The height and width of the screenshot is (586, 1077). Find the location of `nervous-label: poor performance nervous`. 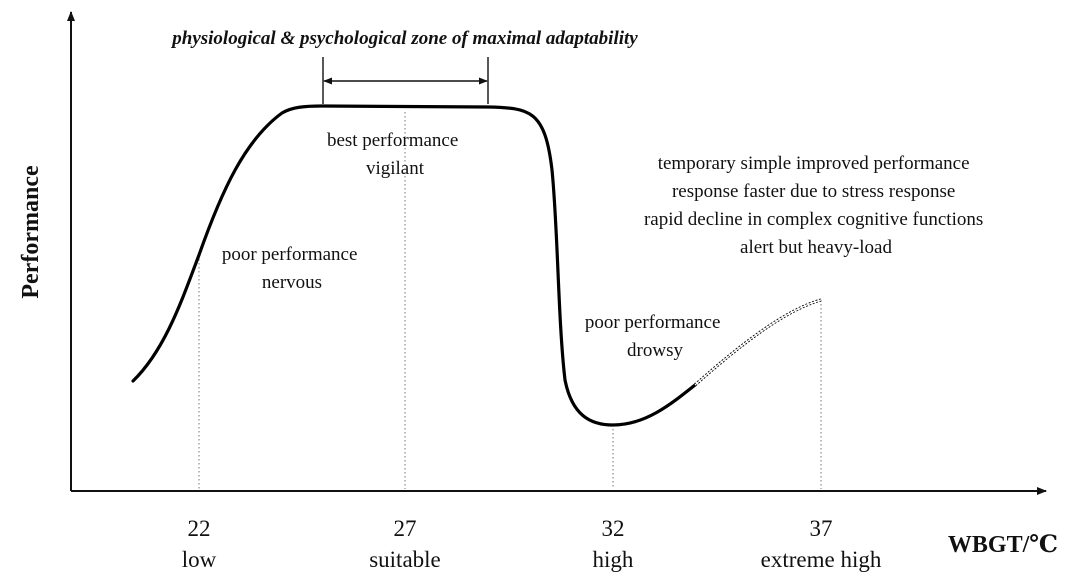

nervous-label: poor performance nervous is located at coordinates (292, 268).